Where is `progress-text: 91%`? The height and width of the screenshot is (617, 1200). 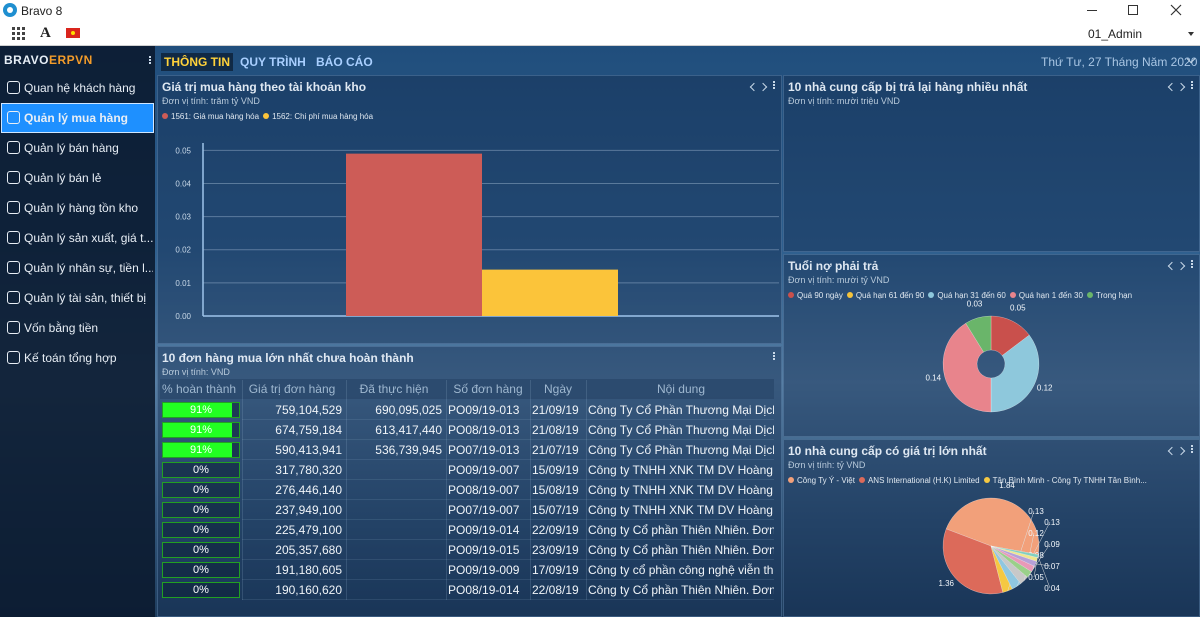 progress-text: 91% is located at coordinates (201, 450).